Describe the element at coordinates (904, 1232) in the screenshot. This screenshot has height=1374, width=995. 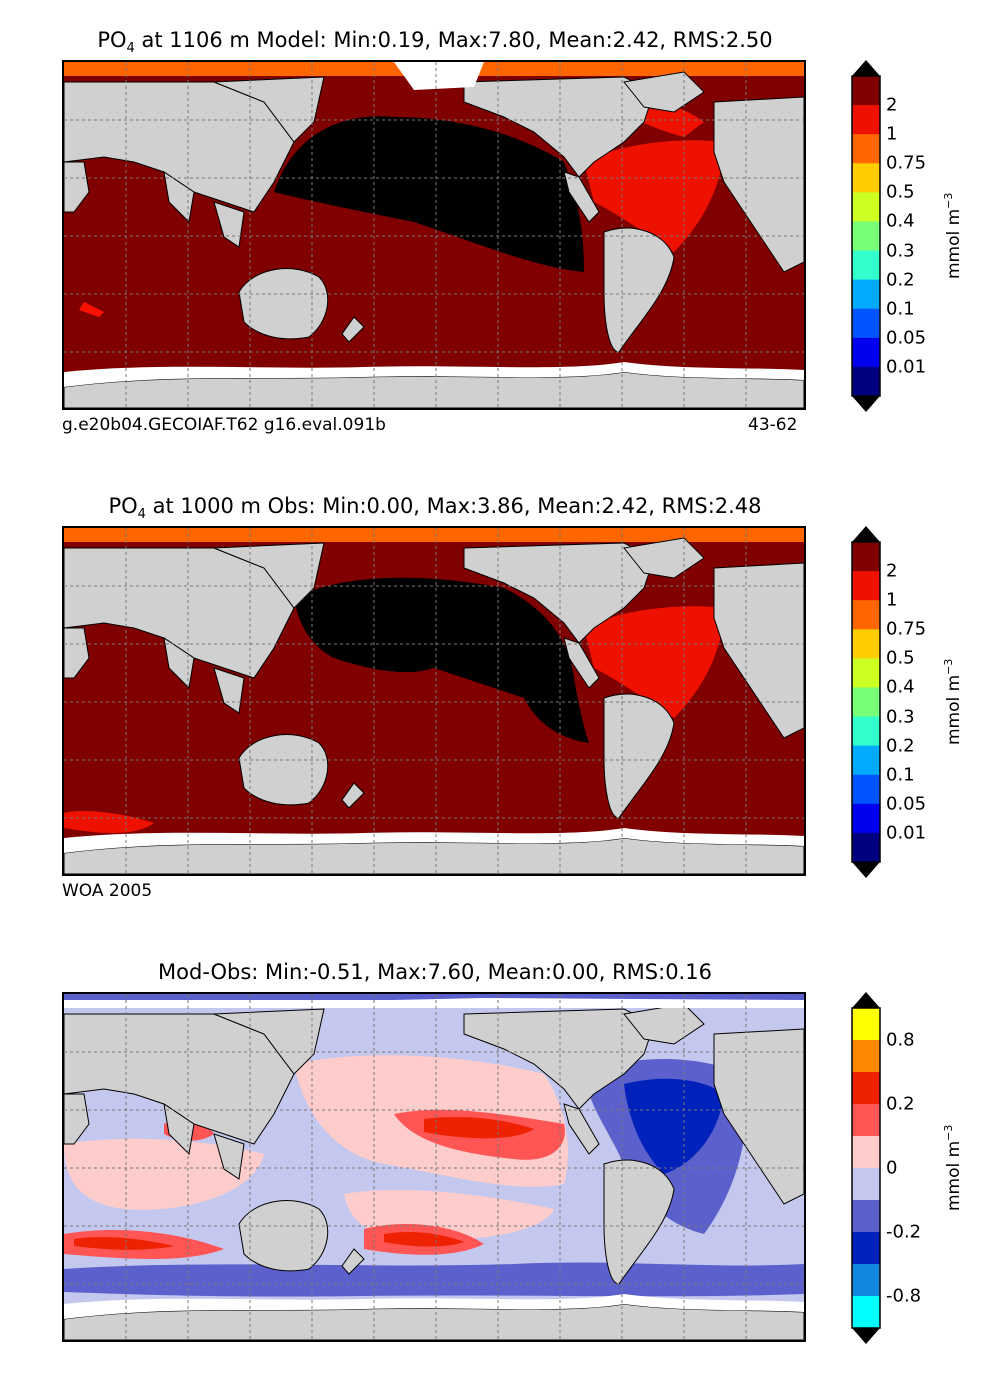
I see `colorbar-tick-label: -0.2` at that location.